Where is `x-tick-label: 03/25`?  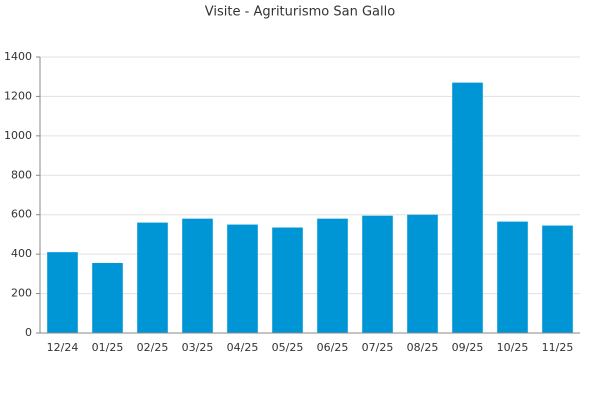 x-tick-label: 03/25 is located at coordinates (198, 347).